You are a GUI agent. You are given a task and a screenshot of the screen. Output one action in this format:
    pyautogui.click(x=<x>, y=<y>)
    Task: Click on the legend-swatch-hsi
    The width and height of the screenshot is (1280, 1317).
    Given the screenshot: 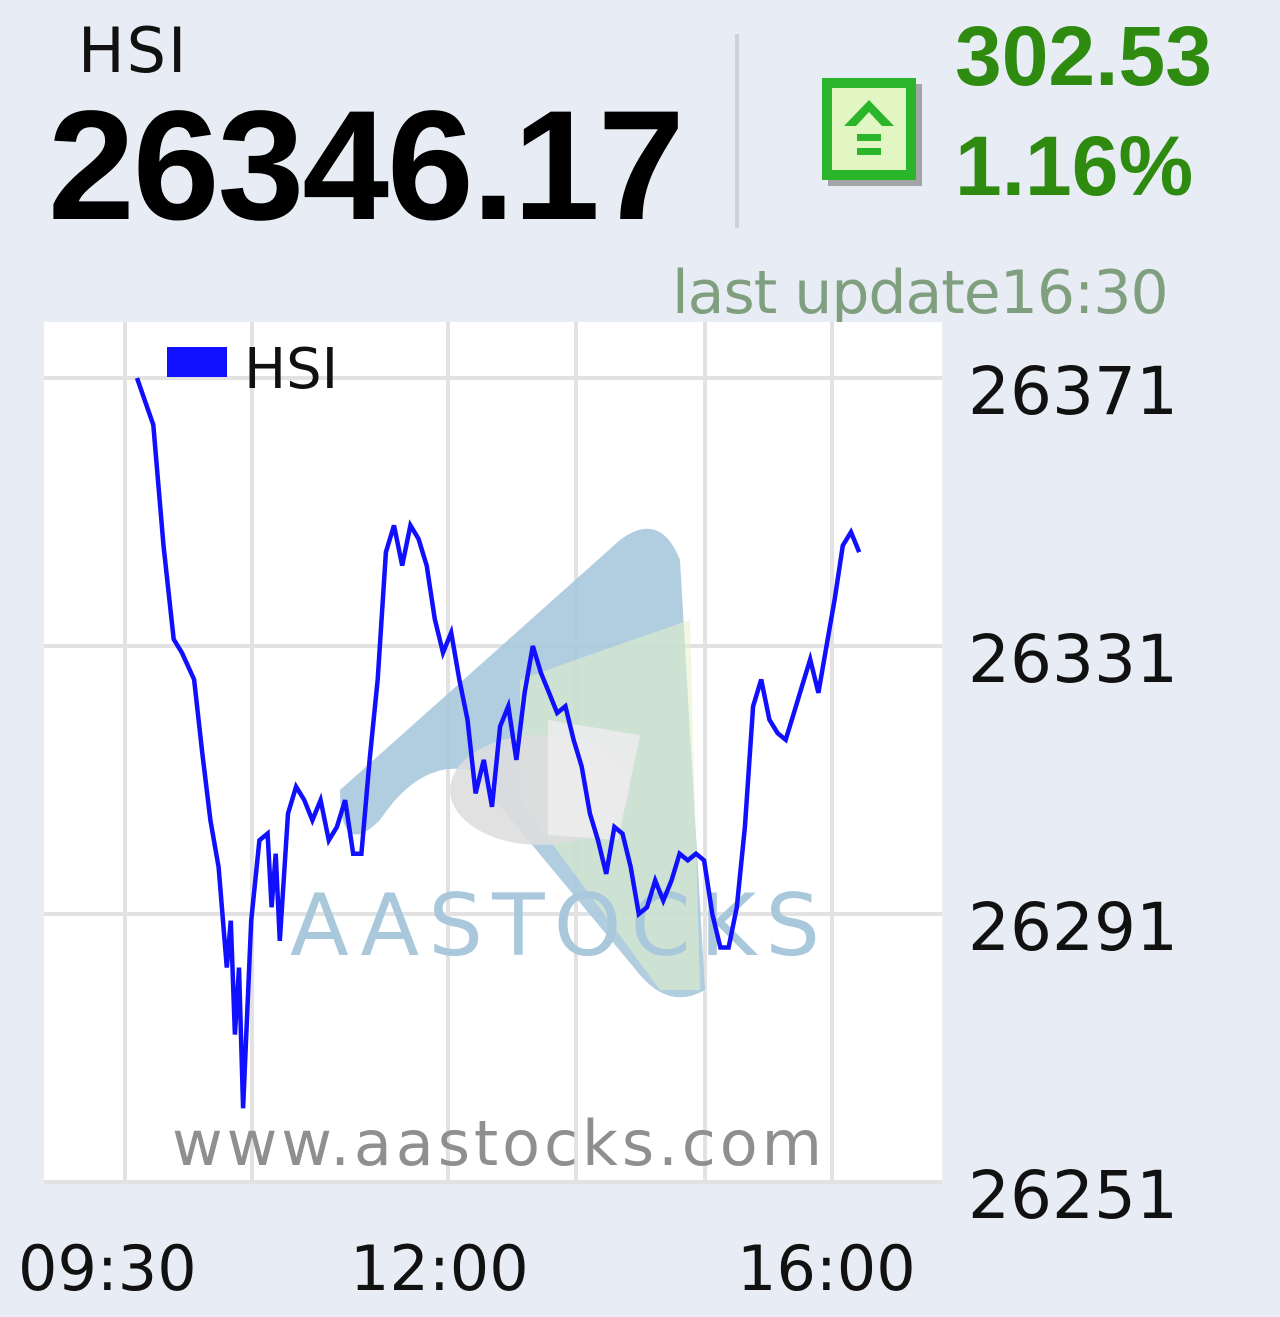 What is the action you would take?
    pyautogui.click(x=197, y=362)
    